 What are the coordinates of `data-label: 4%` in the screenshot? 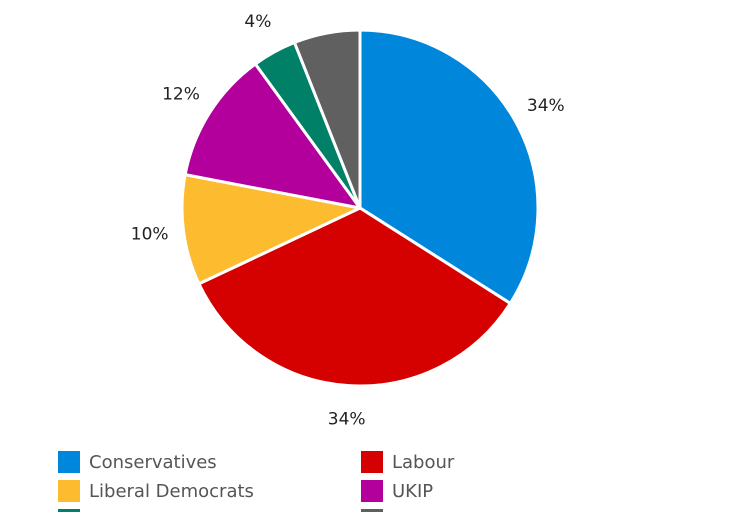 It's located at (257, 22).